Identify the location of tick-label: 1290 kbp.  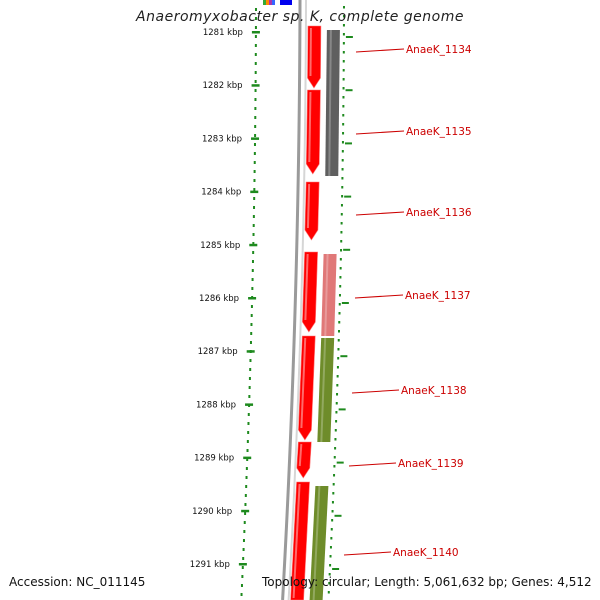
(212, 512).